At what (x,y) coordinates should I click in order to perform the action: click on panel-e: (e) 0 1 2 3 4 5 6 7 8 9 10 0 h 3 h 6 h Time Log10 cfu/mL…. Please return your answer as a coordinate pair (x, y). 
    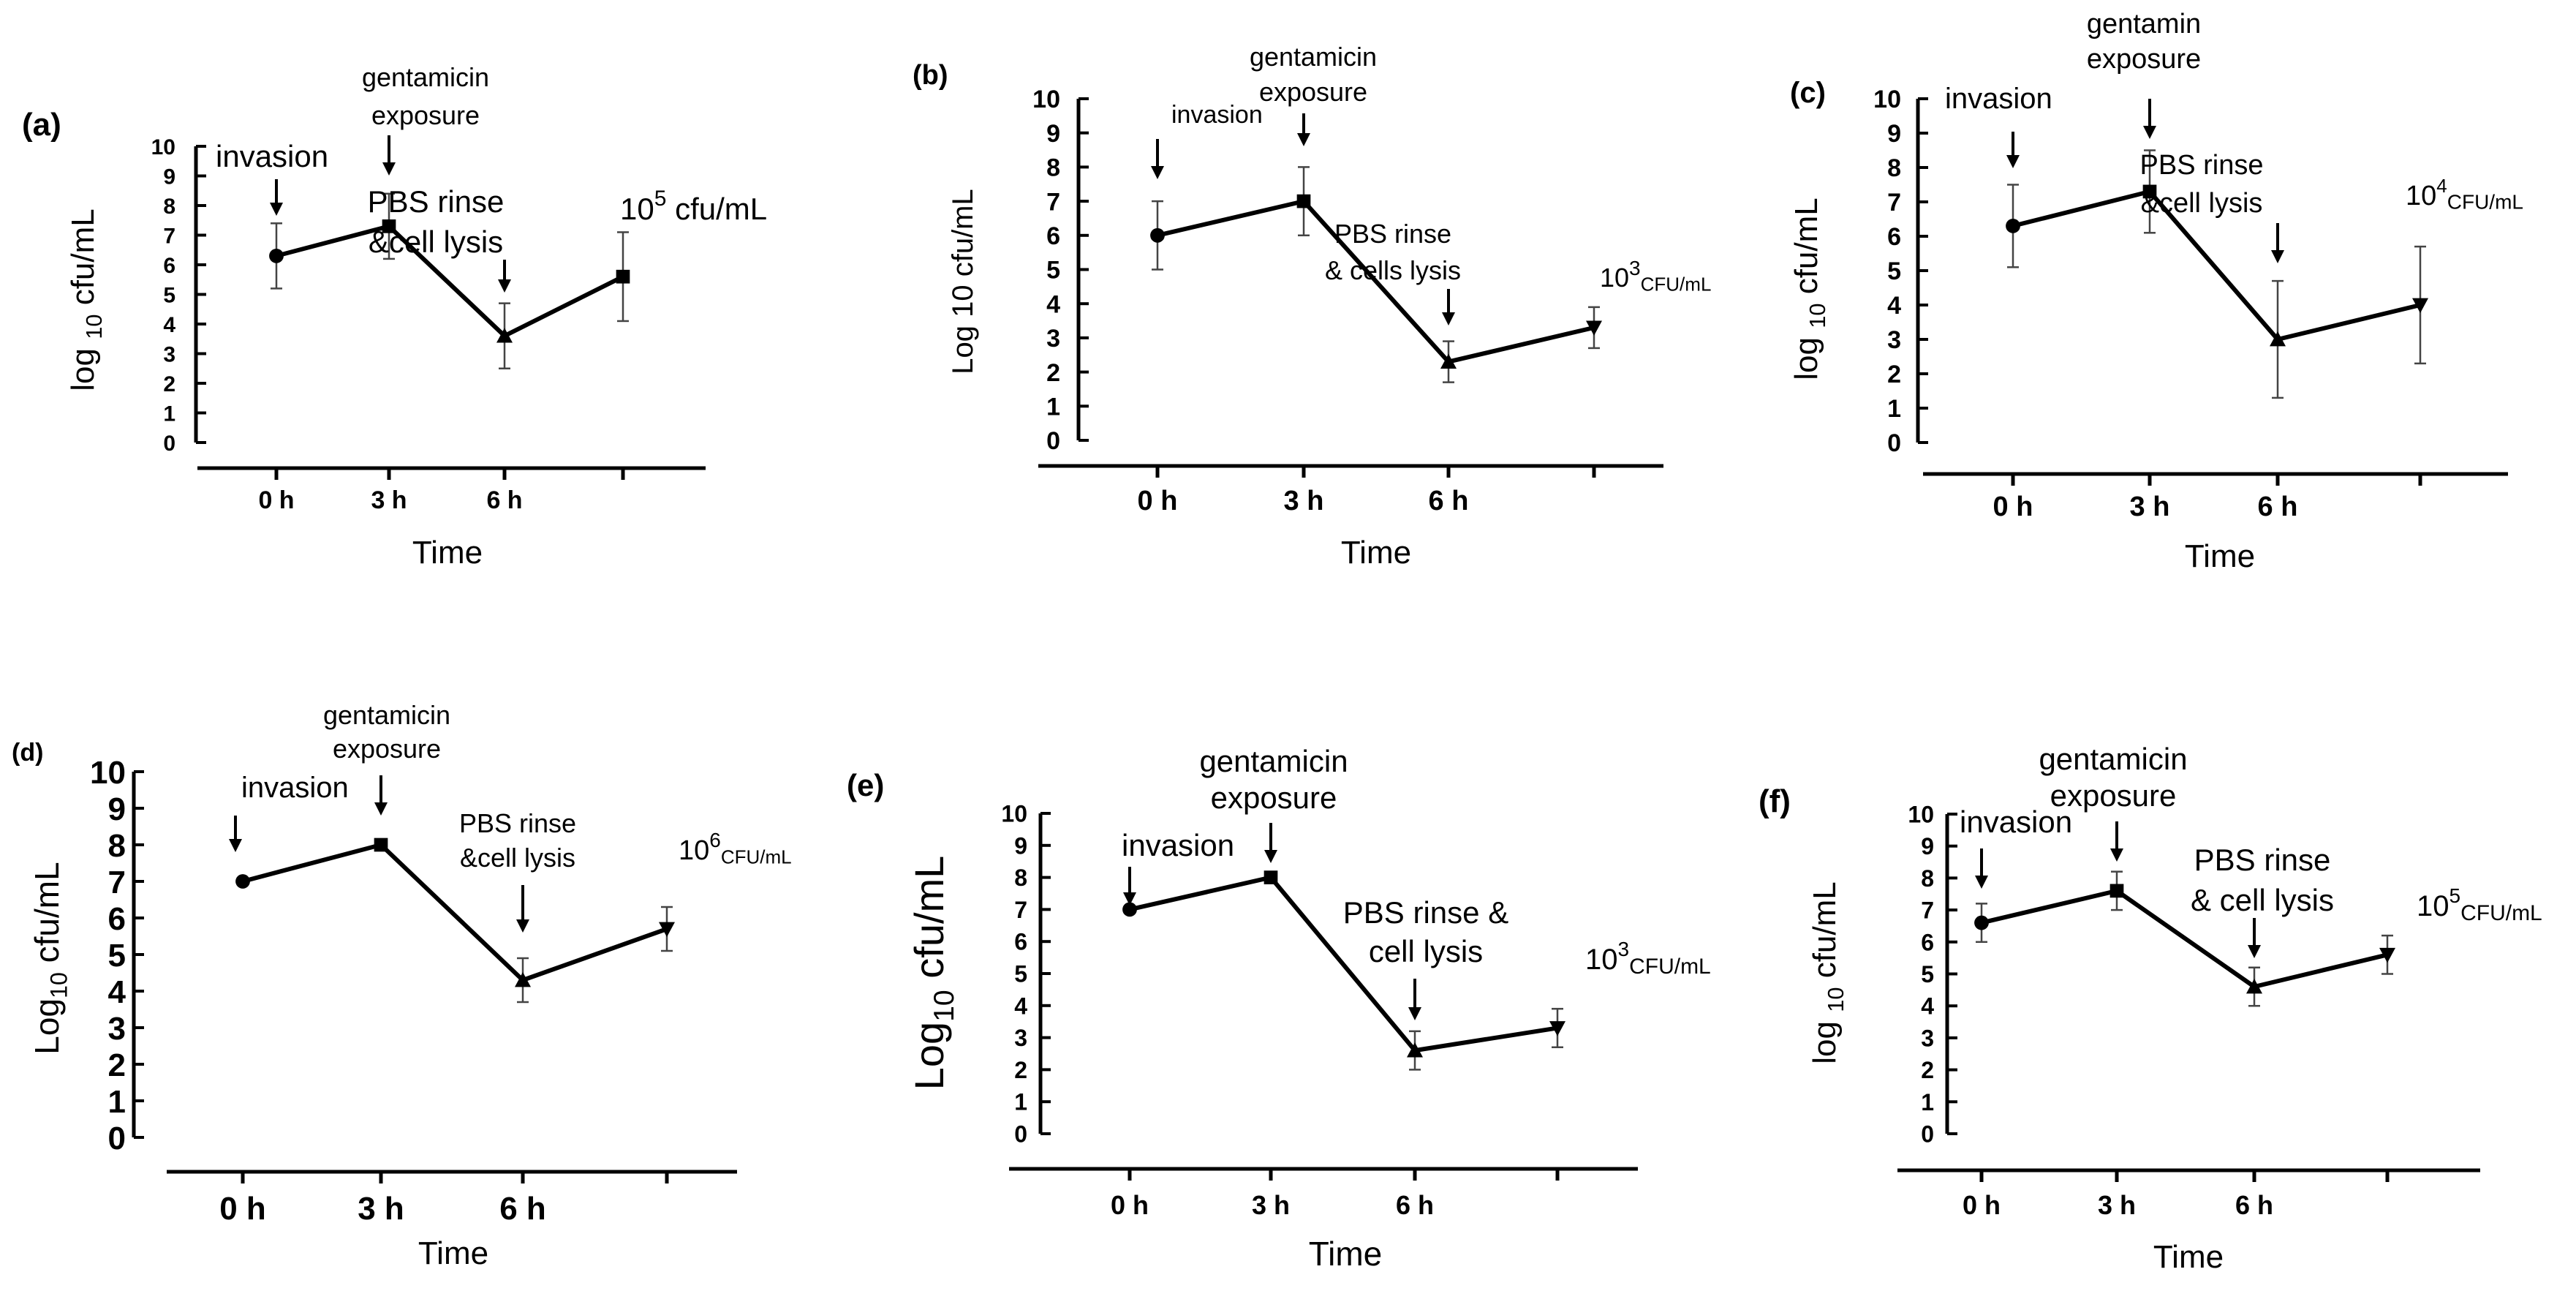
    Looking at the image, I should click on (1279, 1008).